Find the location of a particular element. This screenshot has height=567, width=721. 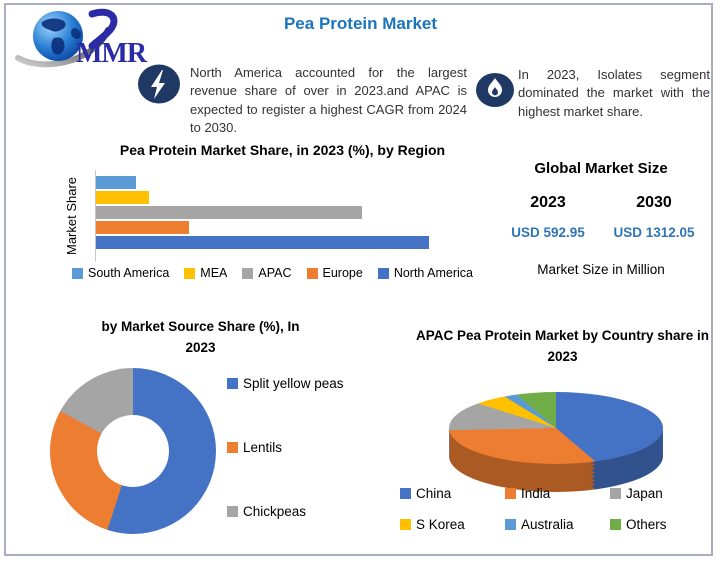

legend-item-europe: Europe is located at coordinates (334, 273).